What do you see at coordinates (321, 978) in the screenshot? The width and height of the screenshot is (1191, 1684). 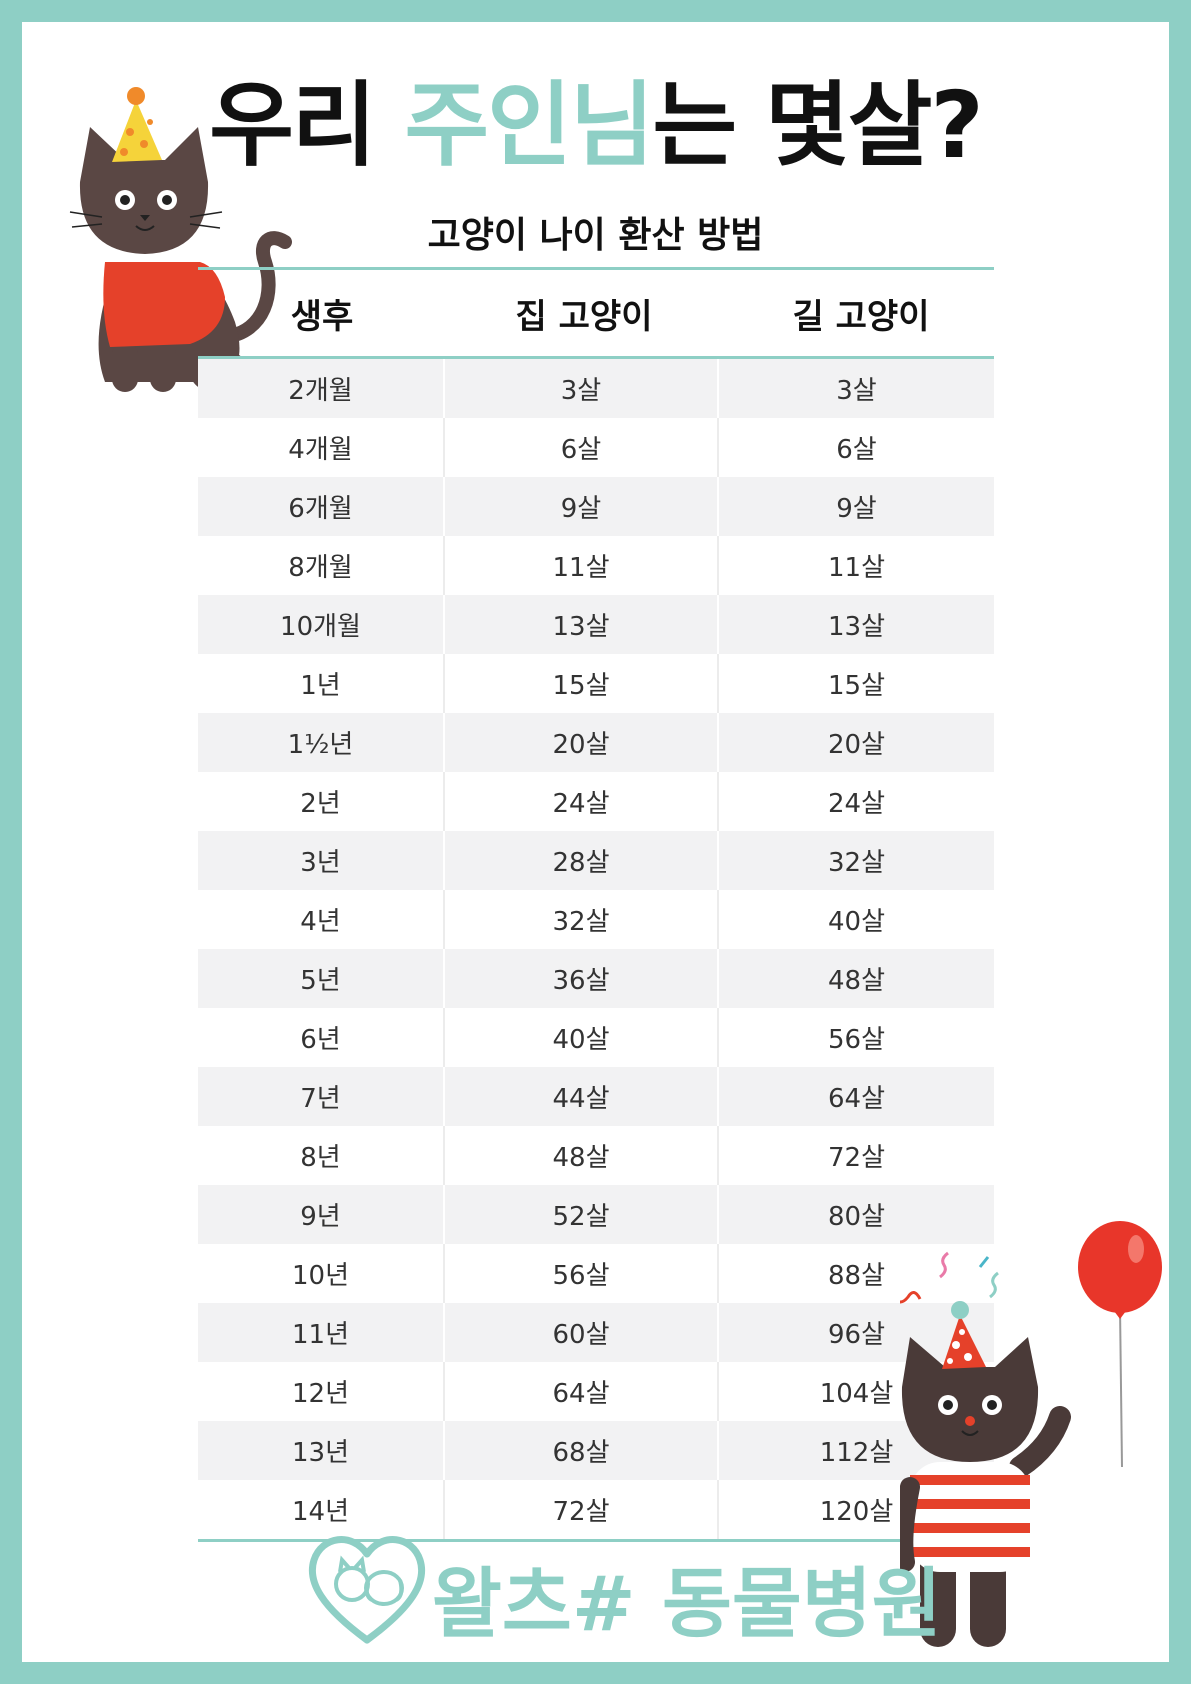 I see `cell-age: 5년` at bounding box center [321, 978].